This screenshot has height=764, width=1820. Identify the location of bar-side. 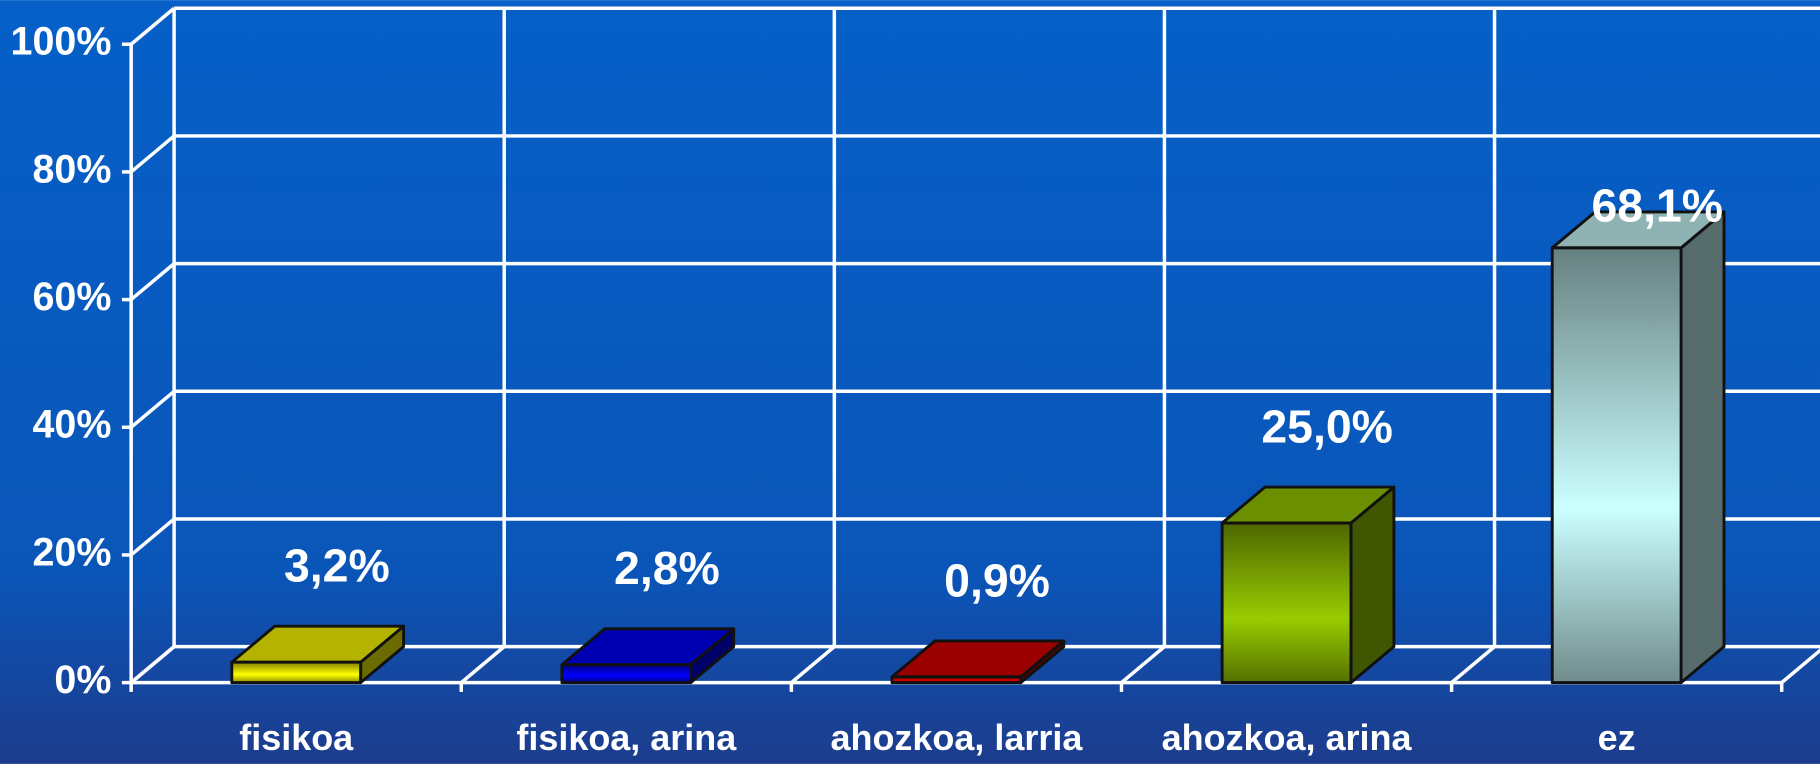
(1702, 447).